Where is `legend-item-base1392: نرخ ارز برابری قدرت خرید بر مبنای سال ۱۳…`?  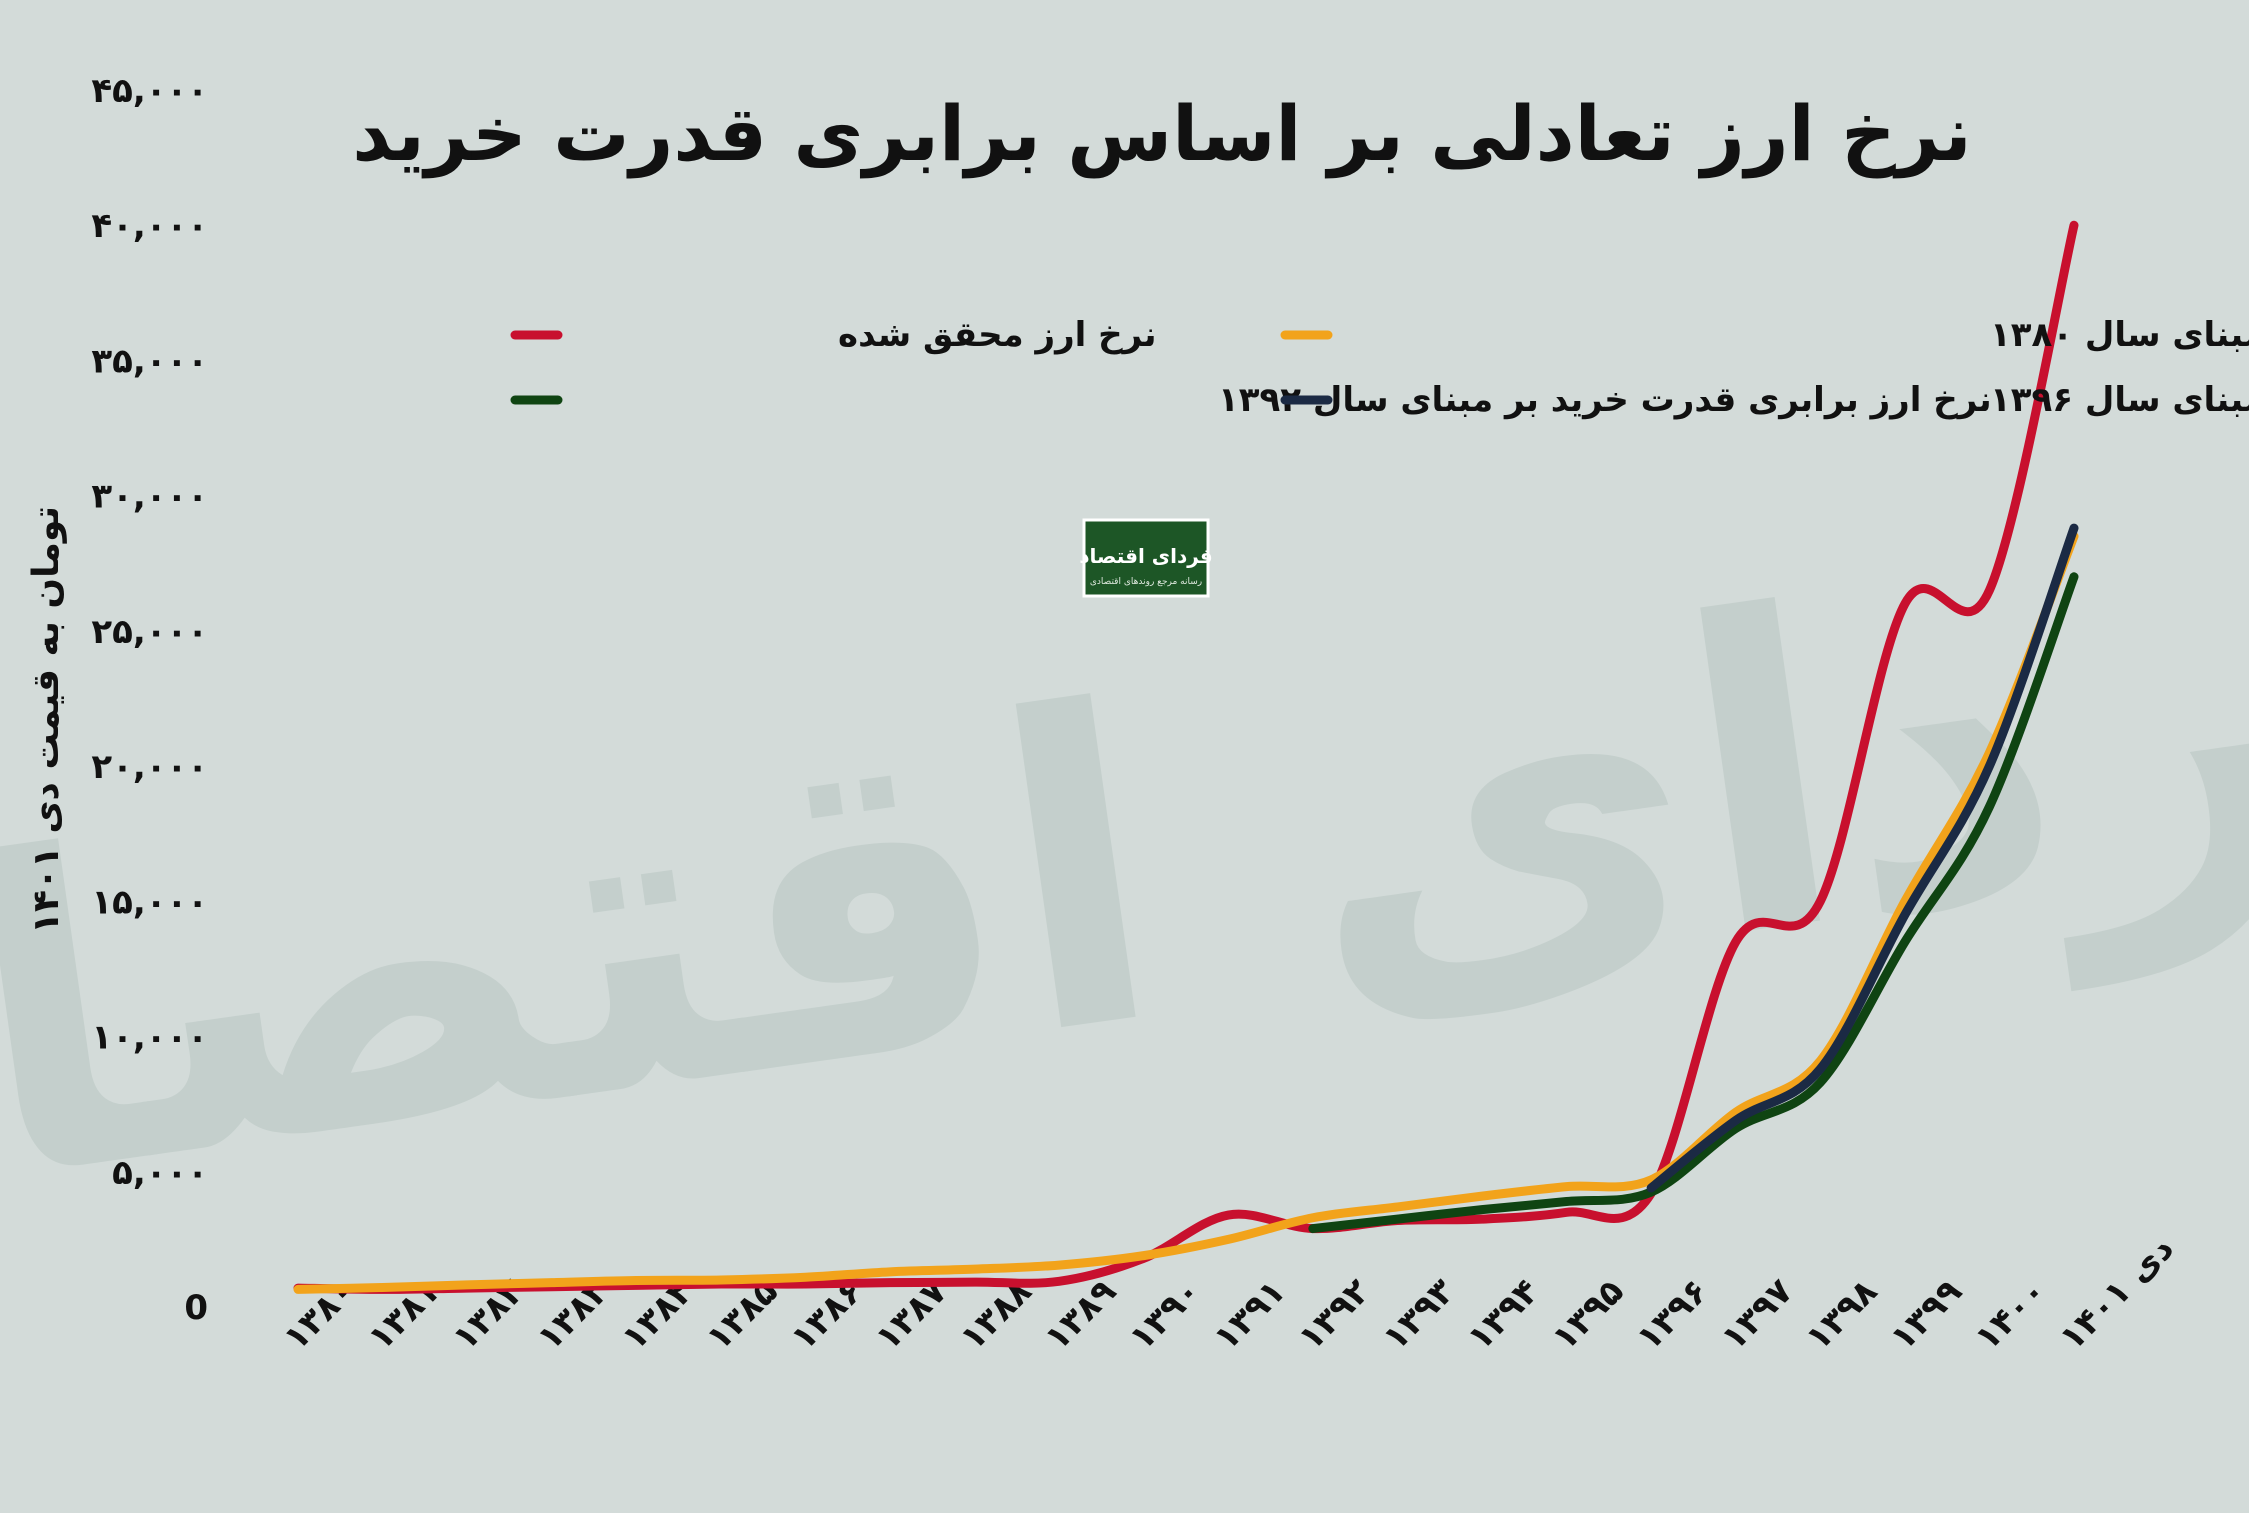
legend-item-base1392: نرخ ارز برابری قدرت خرید بر مبنای سال ۱۳… is located at coordinates (1251, 400).